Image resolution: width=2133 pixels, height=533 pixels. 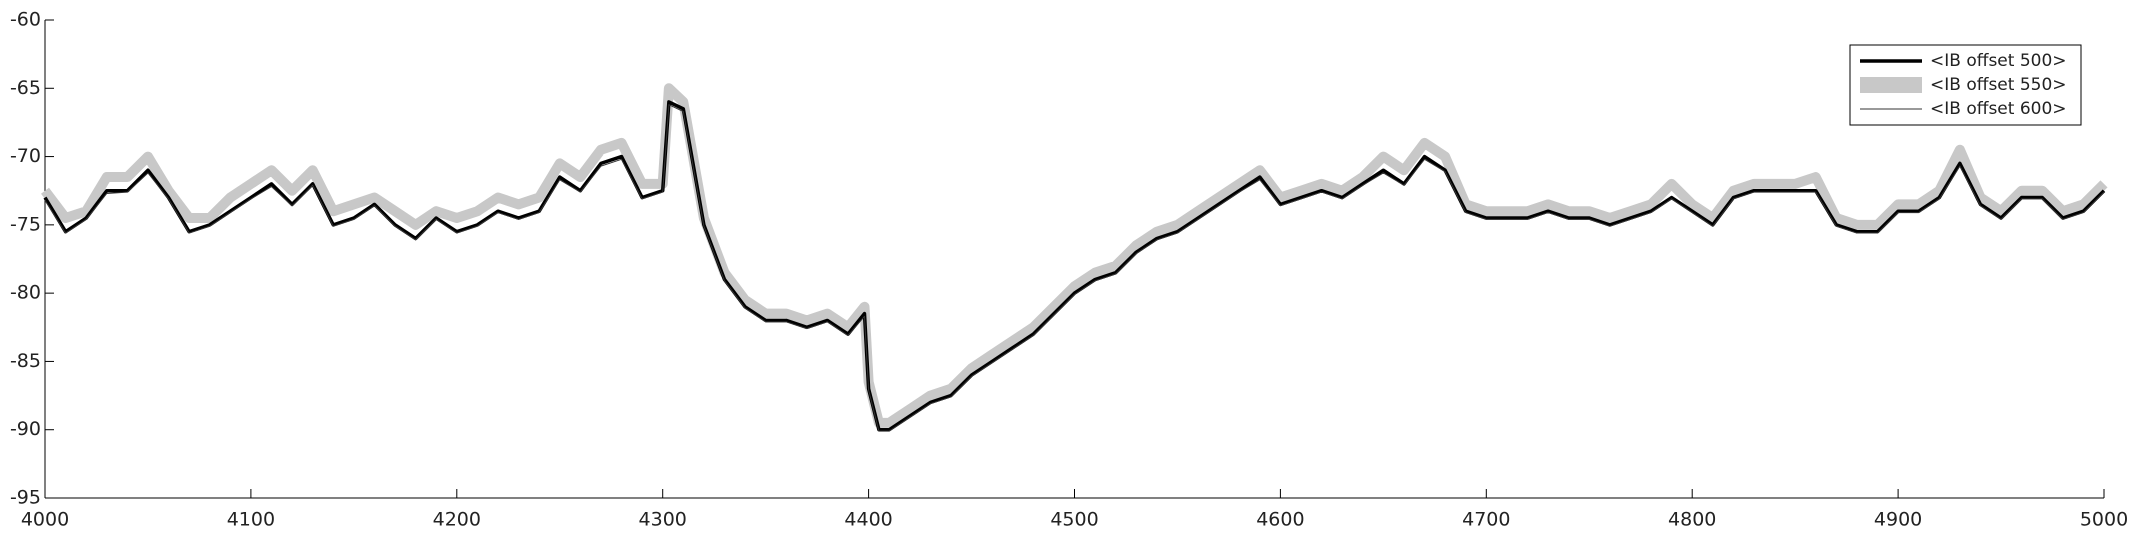 I want to click on x-tick-label: 4300, so click(x=663, y=520).